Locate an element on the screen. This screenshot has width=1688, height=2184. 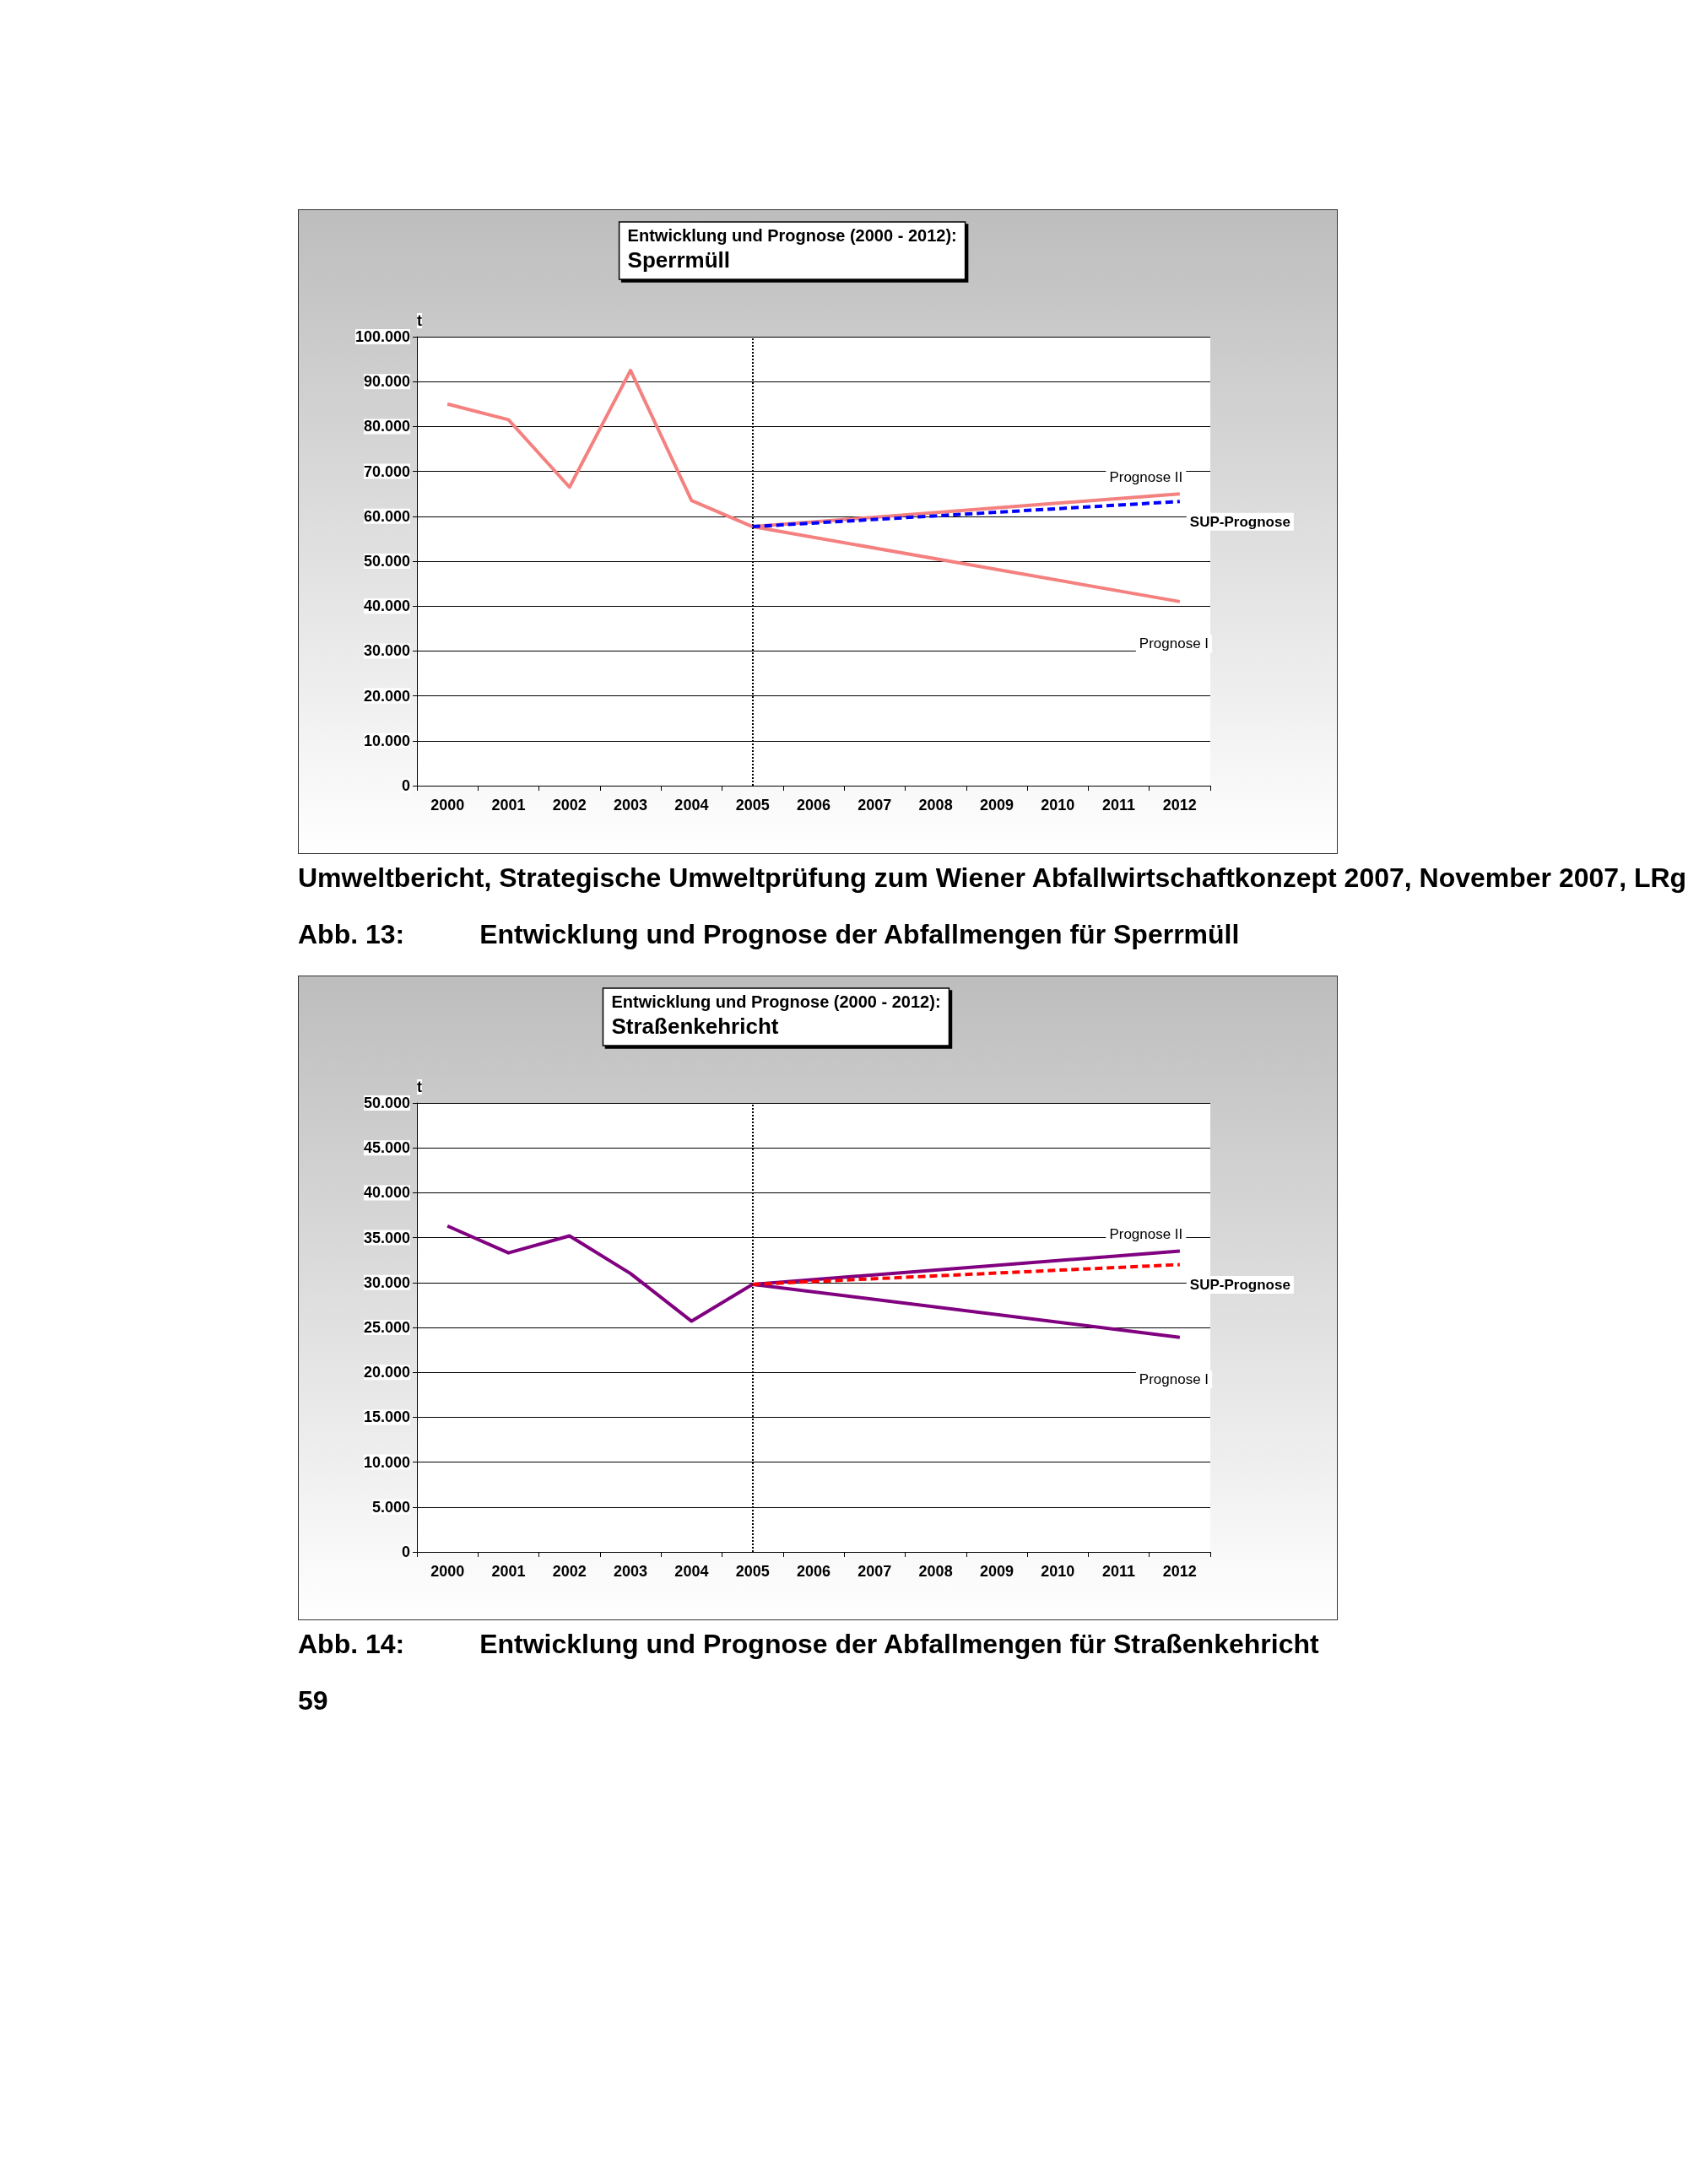
chart-subtitle: Straßenkehricht is located at coordinates (695, 1026).